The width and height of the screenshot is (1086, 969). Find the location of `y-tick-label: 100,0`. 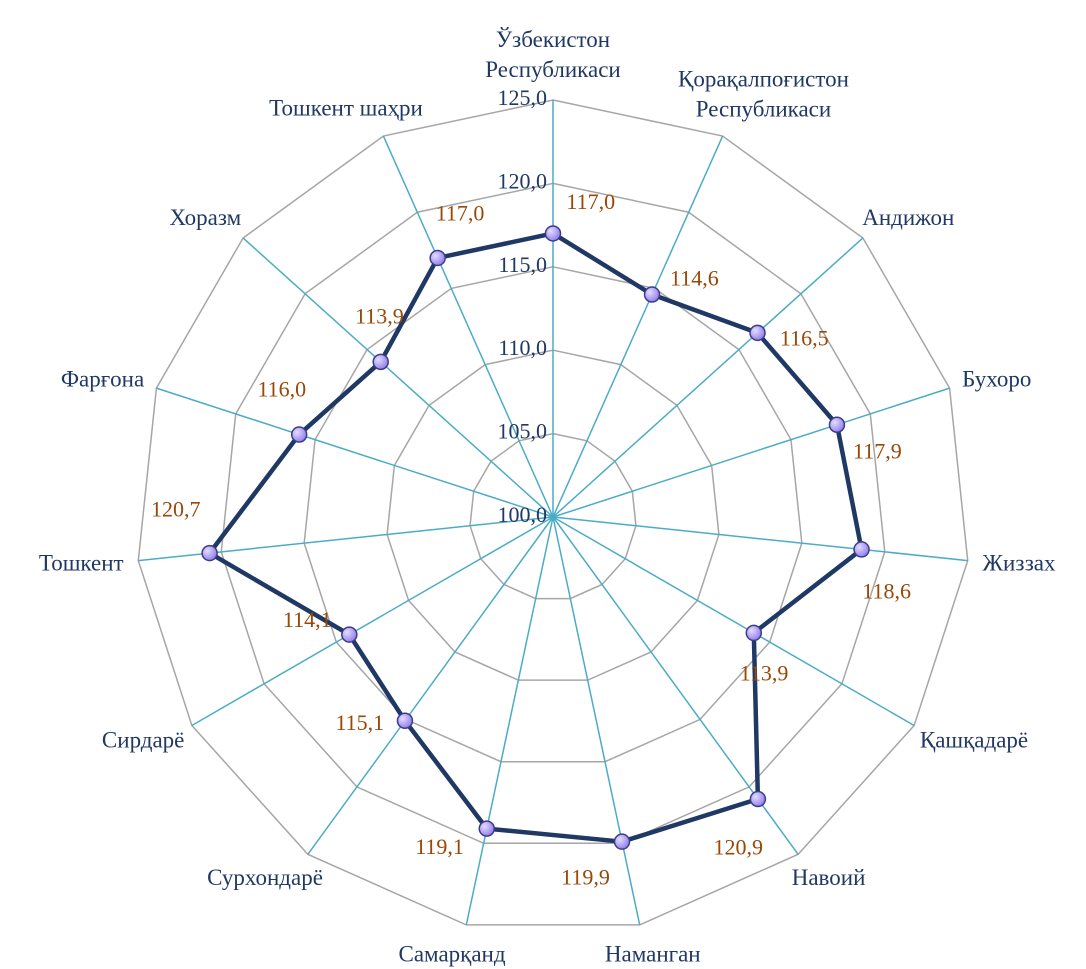

y-tick-label: 100,0 is located at coordinates (523, 514).